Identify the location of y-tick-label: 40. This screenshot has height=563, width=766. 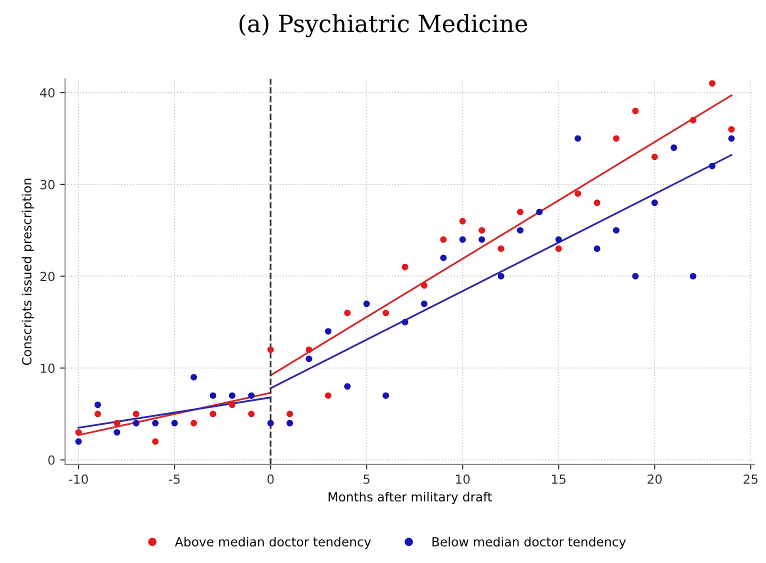
(47, 93).